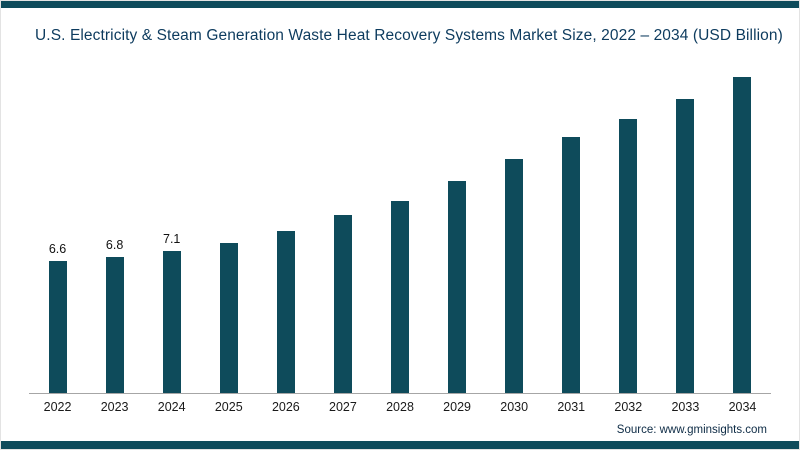 This screenshot has width=800, height=450. I want to click on bar-2022, so click(57, 327).